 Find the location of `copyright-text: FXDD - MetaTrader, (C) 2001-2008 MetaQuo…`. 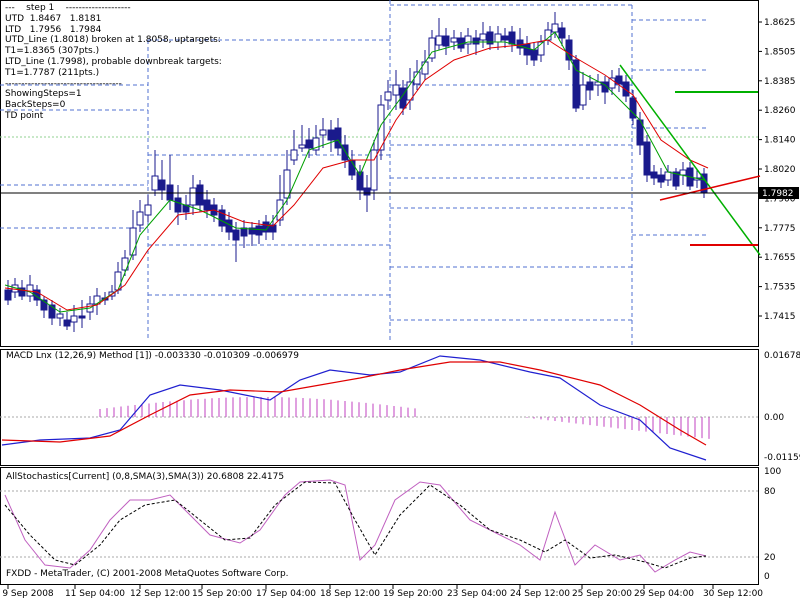

copyright-text: FXDD - MetaTrader, (C) 2001-2008 MetaQuo… is located at coordinates (147, 574).